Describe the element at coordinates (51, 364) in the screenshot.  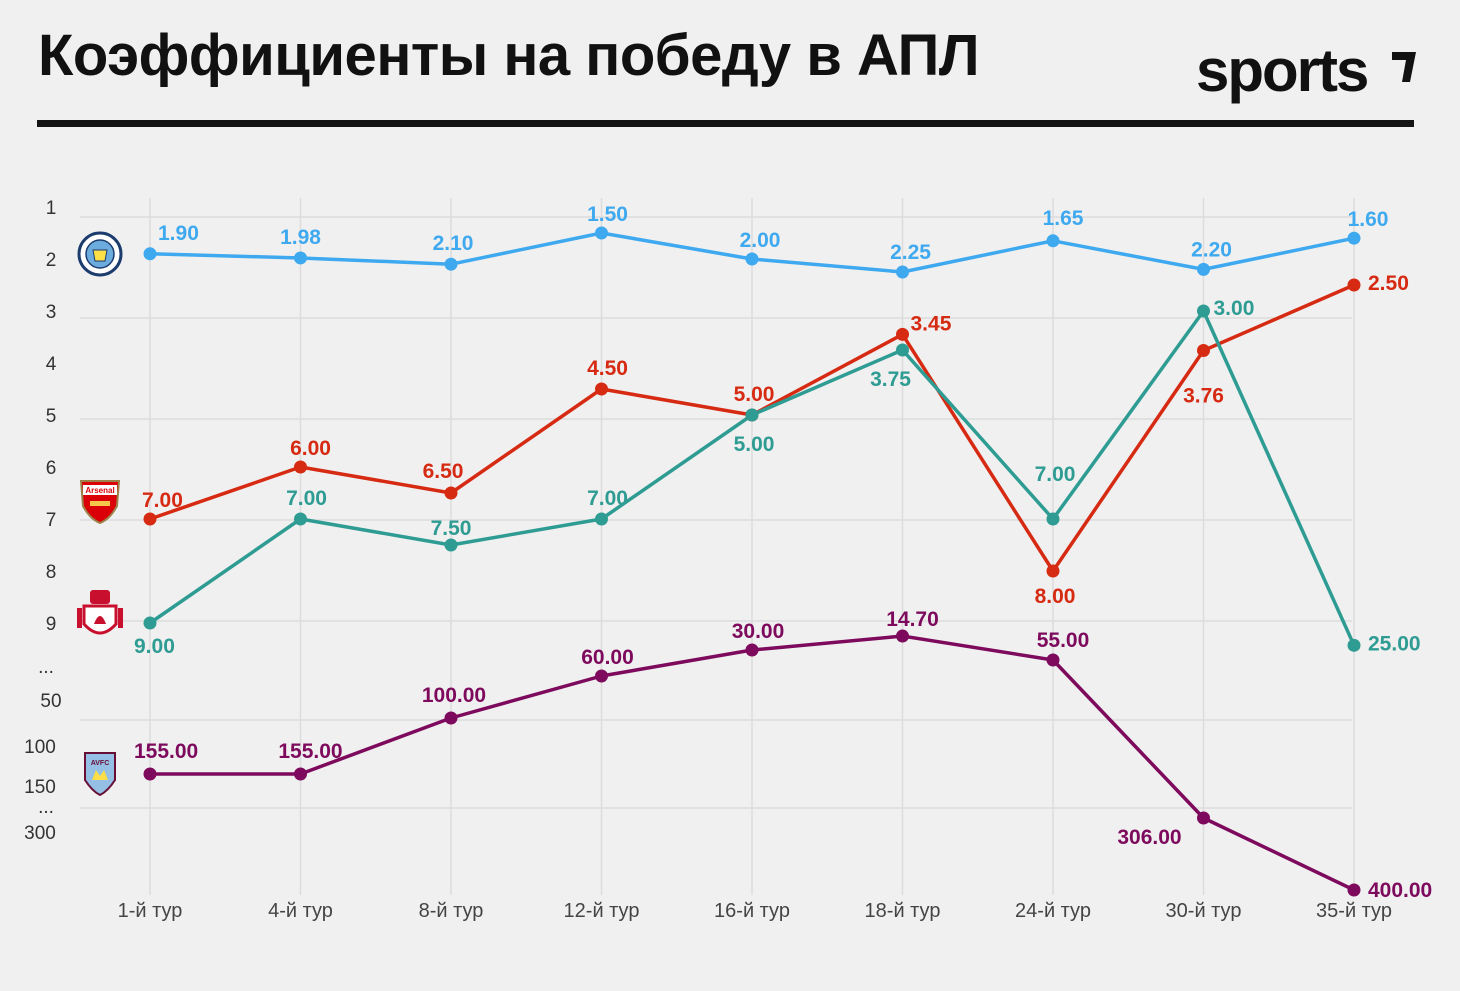
I see `y-tick-label: 4` at that location.